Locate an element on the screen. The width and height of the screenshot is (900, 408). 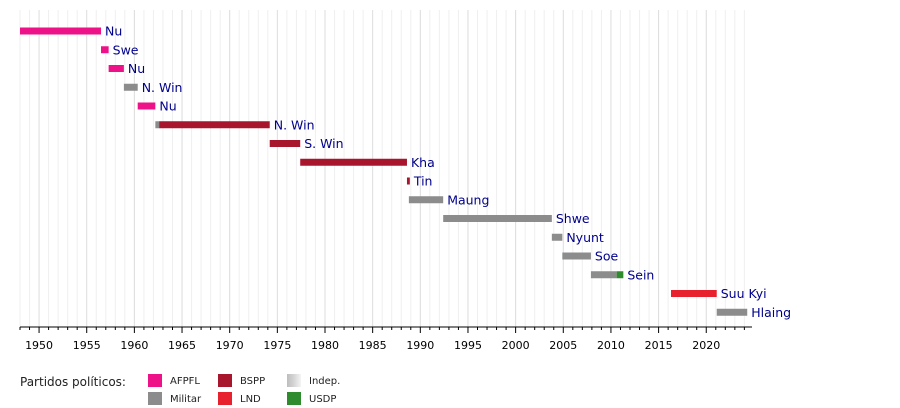
legend-swatch-afpfl is located at coordinates (155, 380).